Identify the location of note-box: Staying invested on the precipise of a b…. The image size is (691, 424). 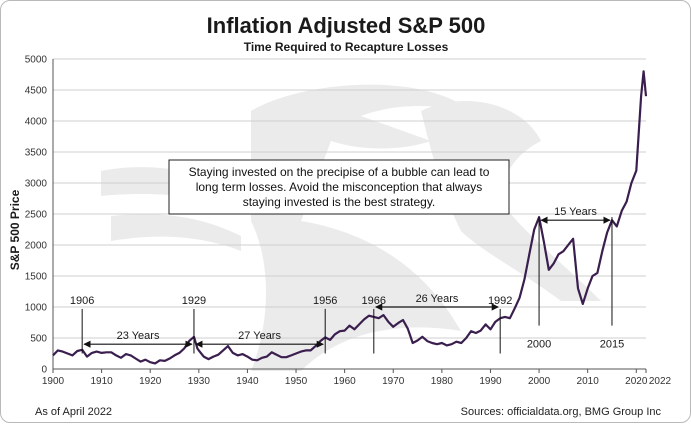
(339, 187).